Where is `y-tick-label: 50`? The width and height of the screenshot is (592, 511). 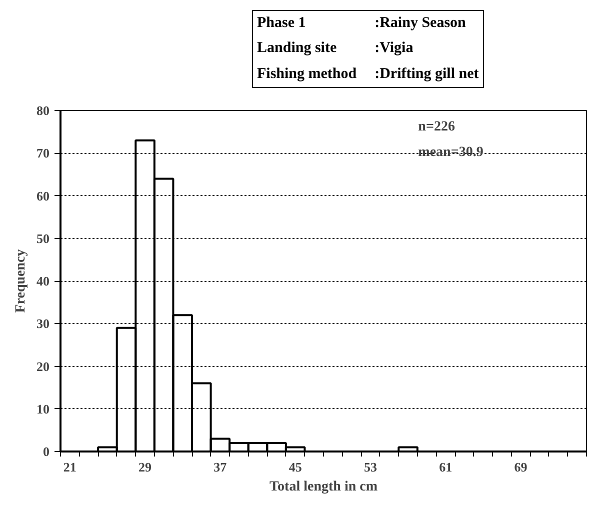
y-tick-label: 50 is located at coordinates (43, 238).